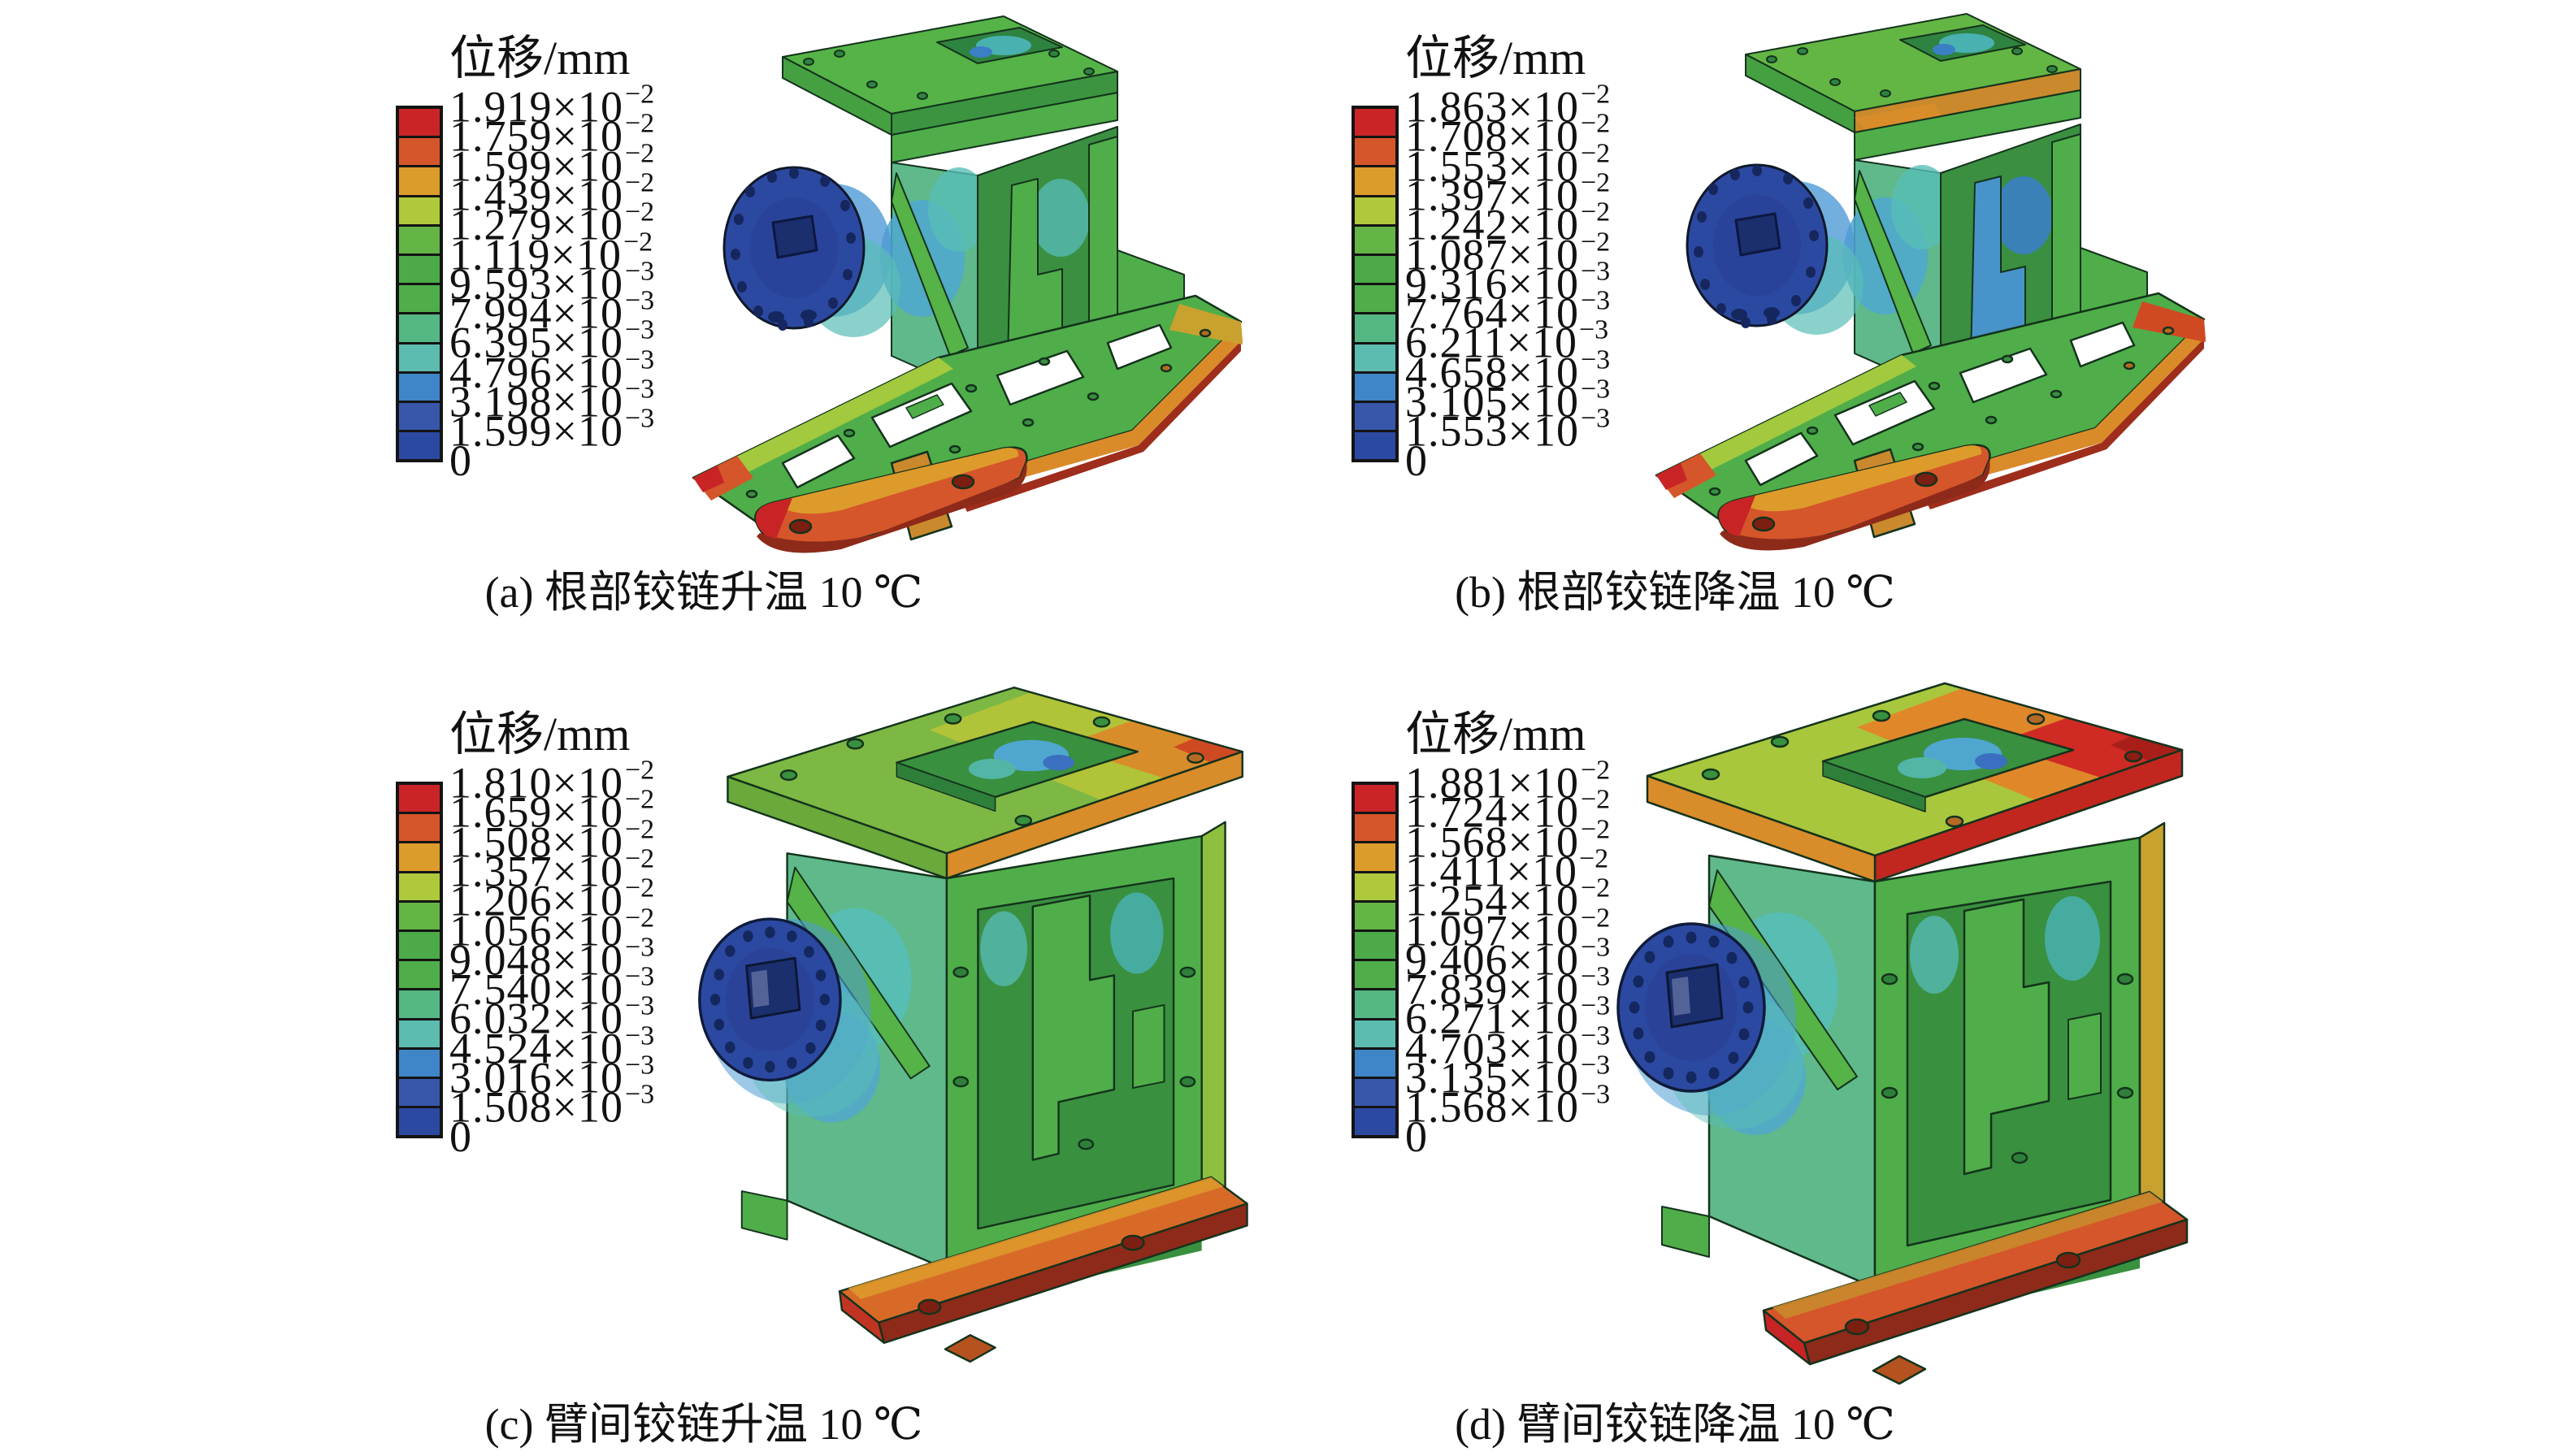 Image resolution: width=2560 pixels, height=1456 pixels. What do you see at coordinates (1416, 1137) in the screenshot?
I see `colorbar-tick-label: 0` at bounding box center [1416, 1137].